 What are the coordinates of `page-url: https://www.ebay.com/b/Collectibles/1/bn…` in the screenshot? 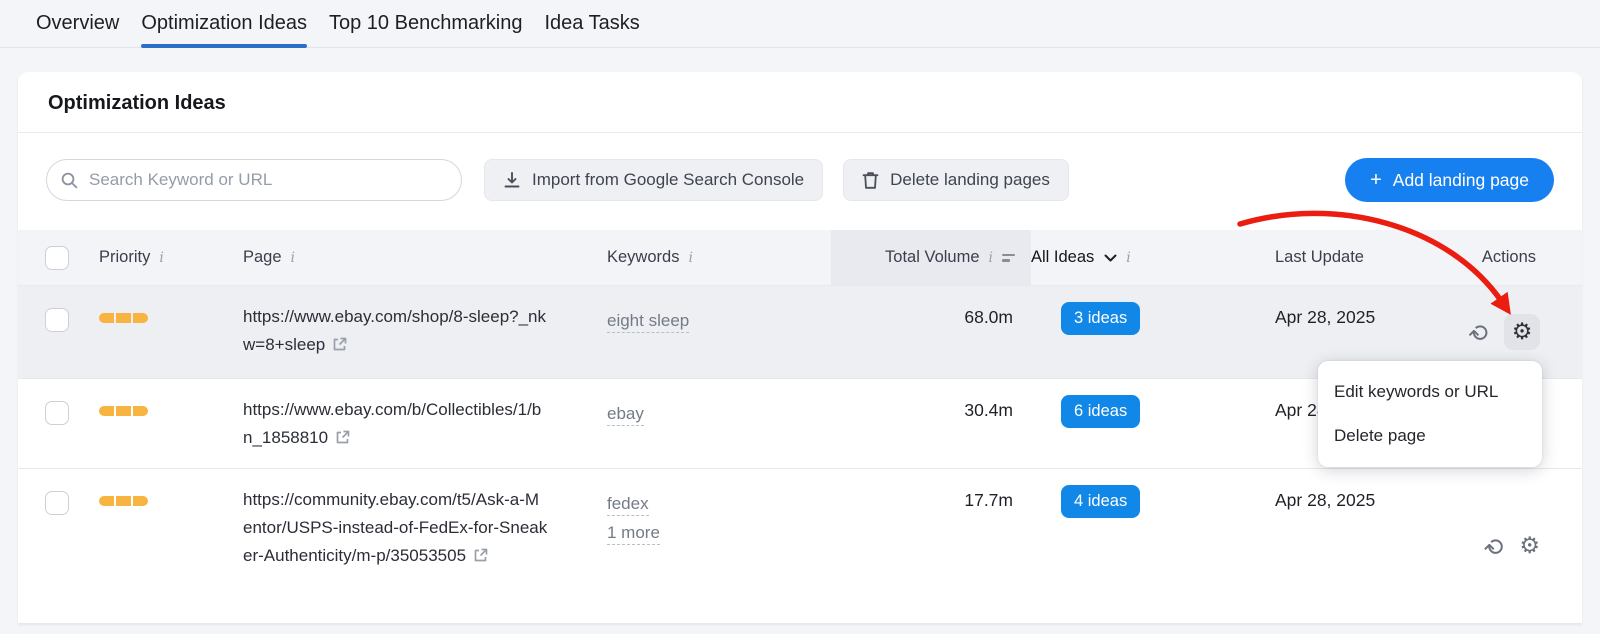 It's located at (392, 423).